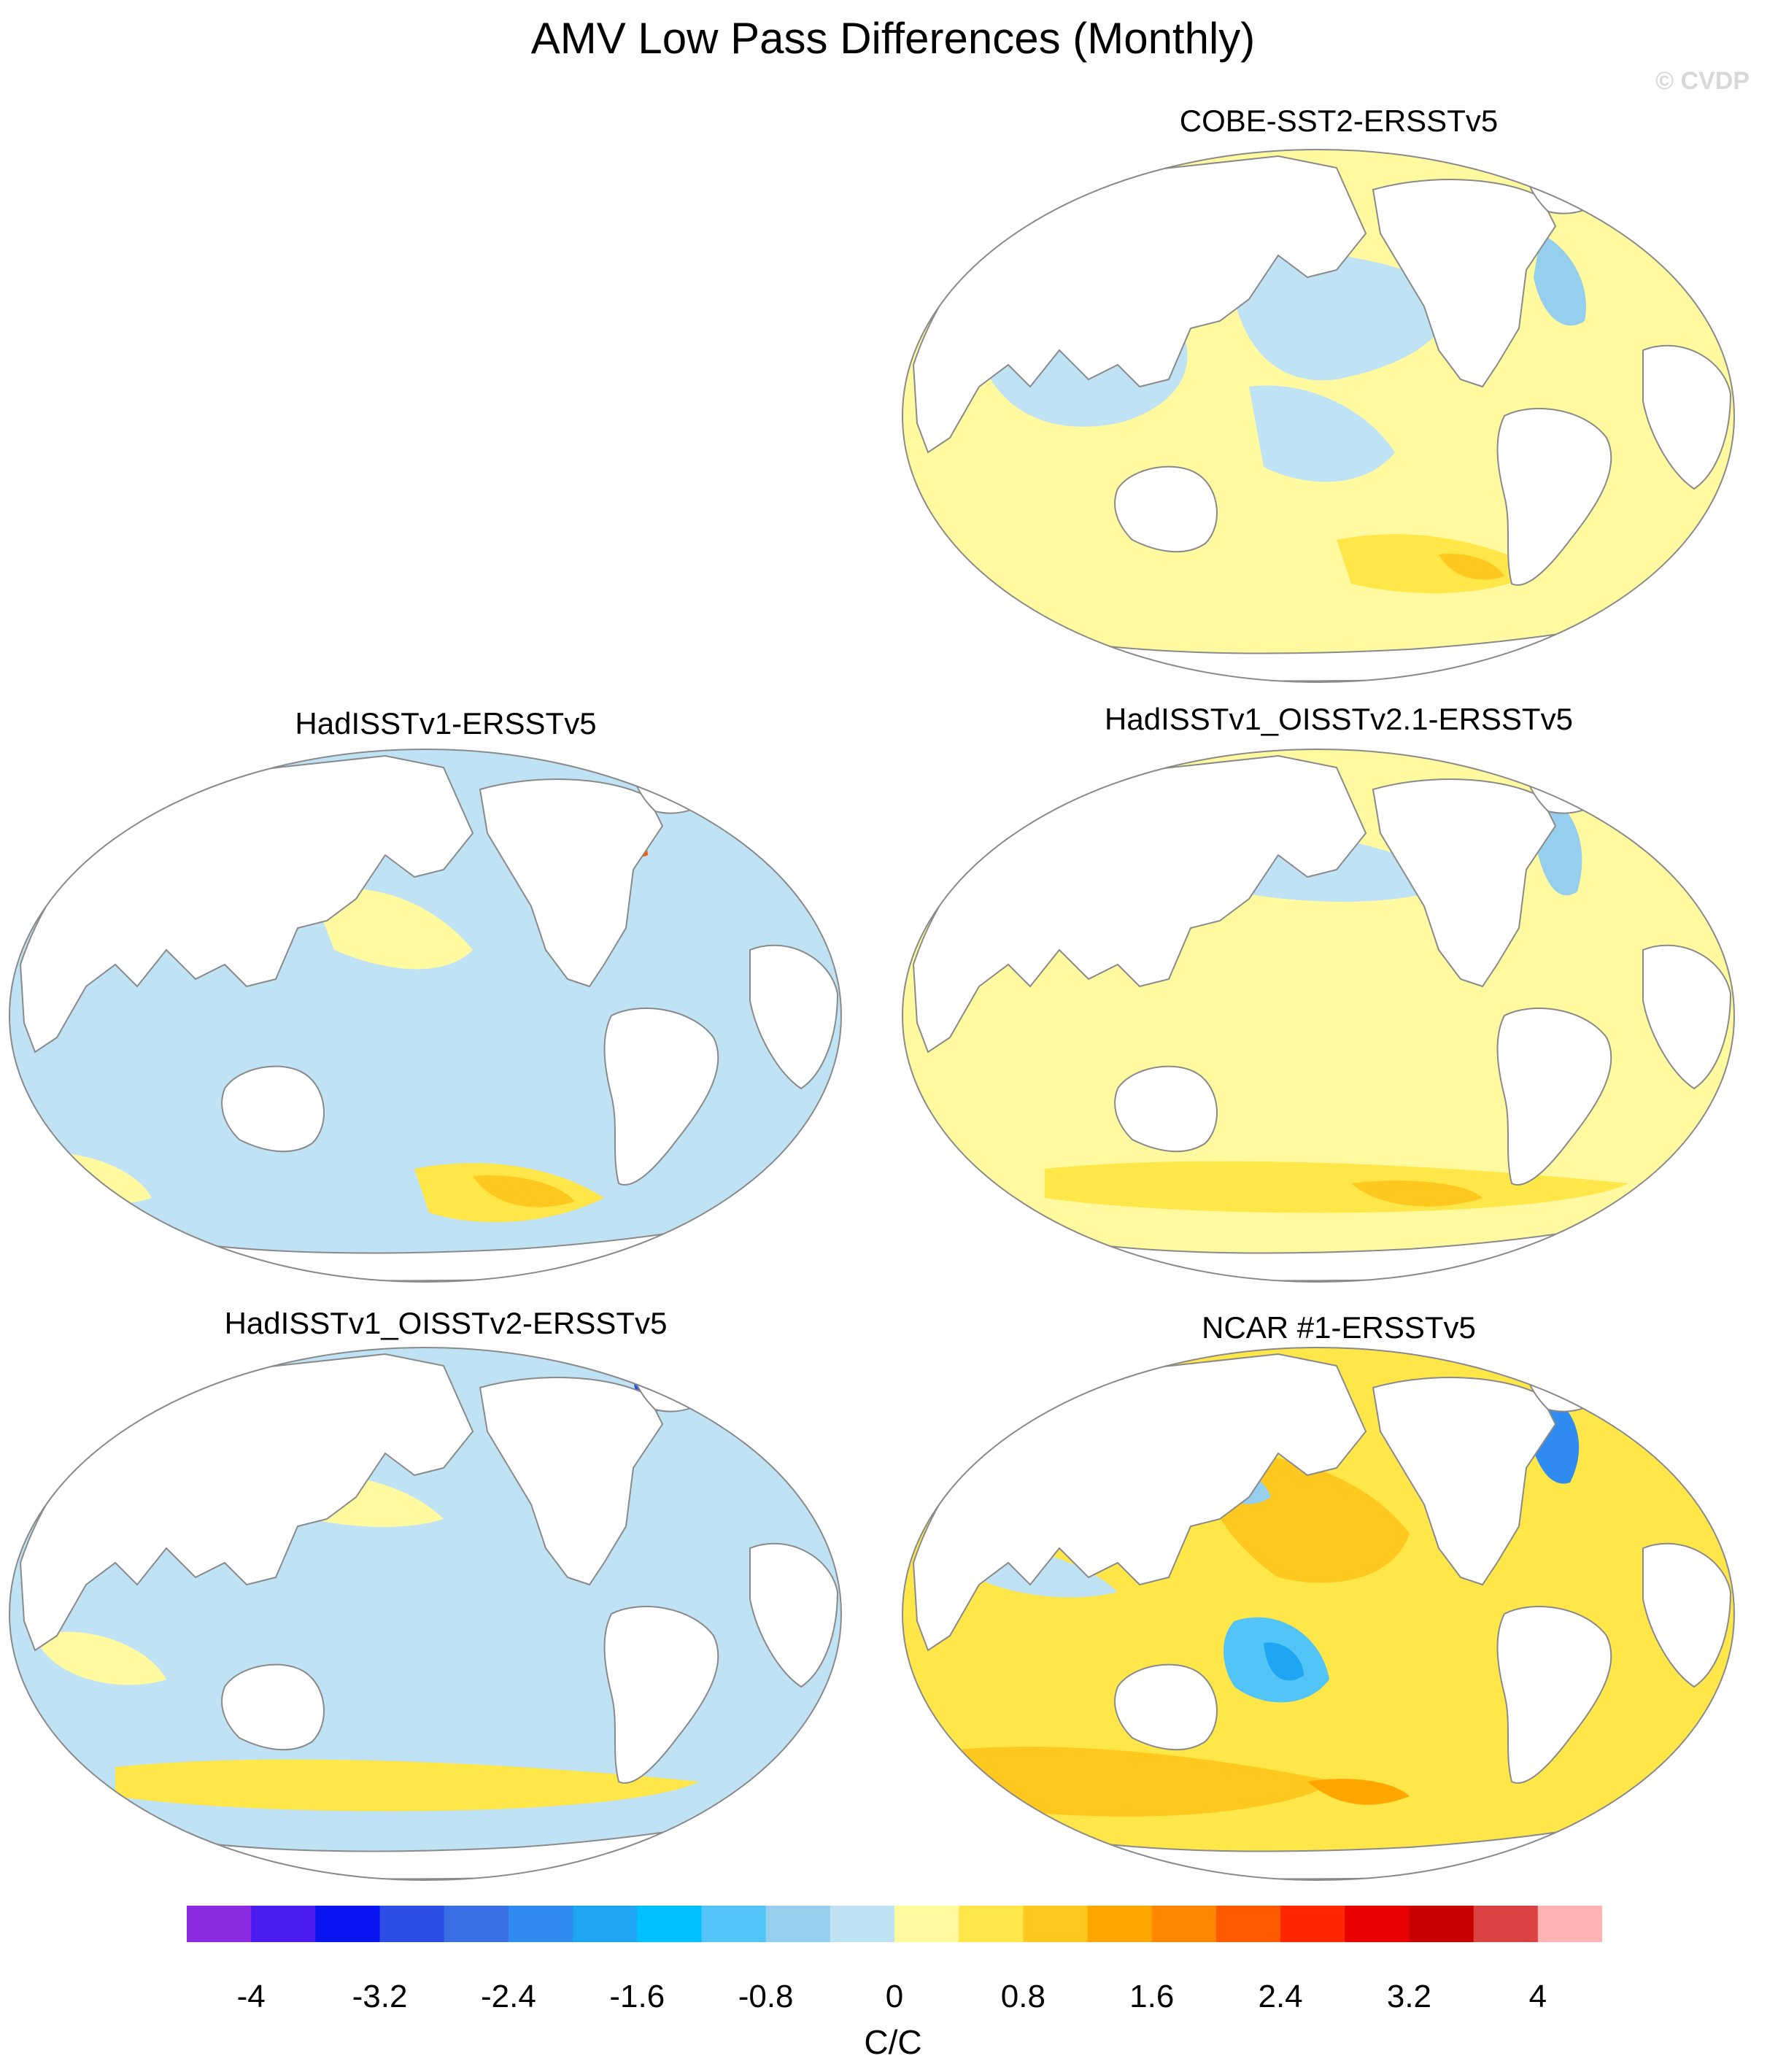  What do you see at coordinates (251, 1996) in the screenshot?
I see `colorbar-tick-label: -4` at bounding box center [251, 1996].